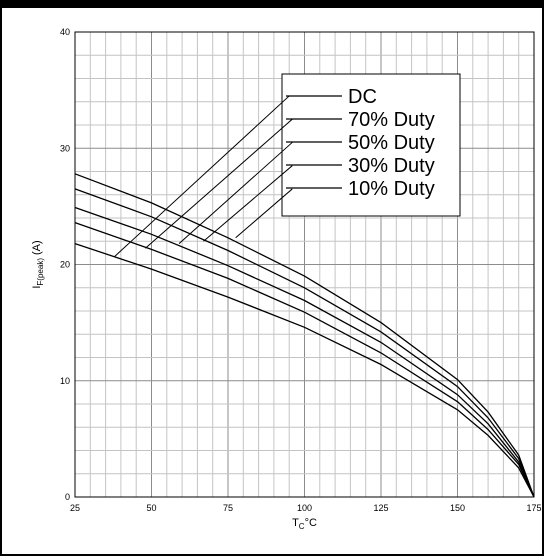 This screenshot has height=556, width=544. Describe the element at coordinates (37, 287) in the screenshot. I see `y-axis-title-main: I` at that location.